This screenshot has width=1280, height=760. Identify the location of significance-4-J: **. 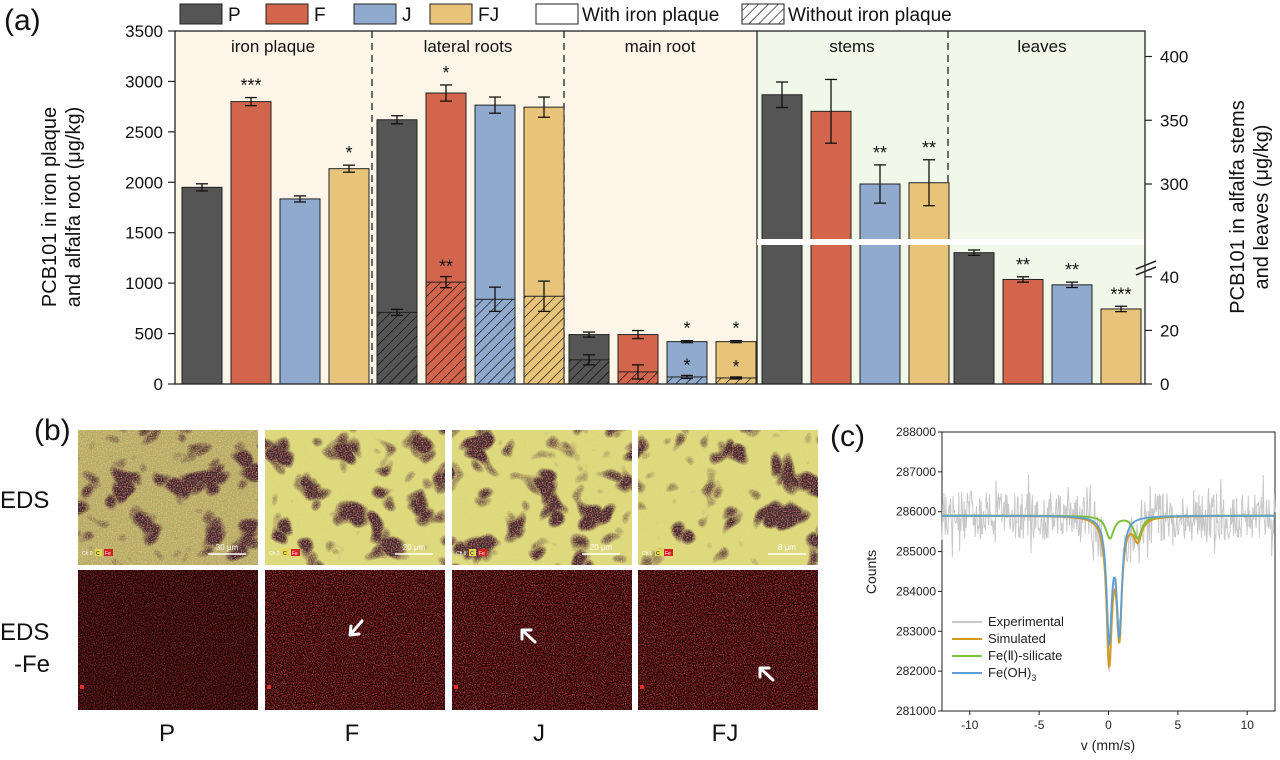
(1072, 270).